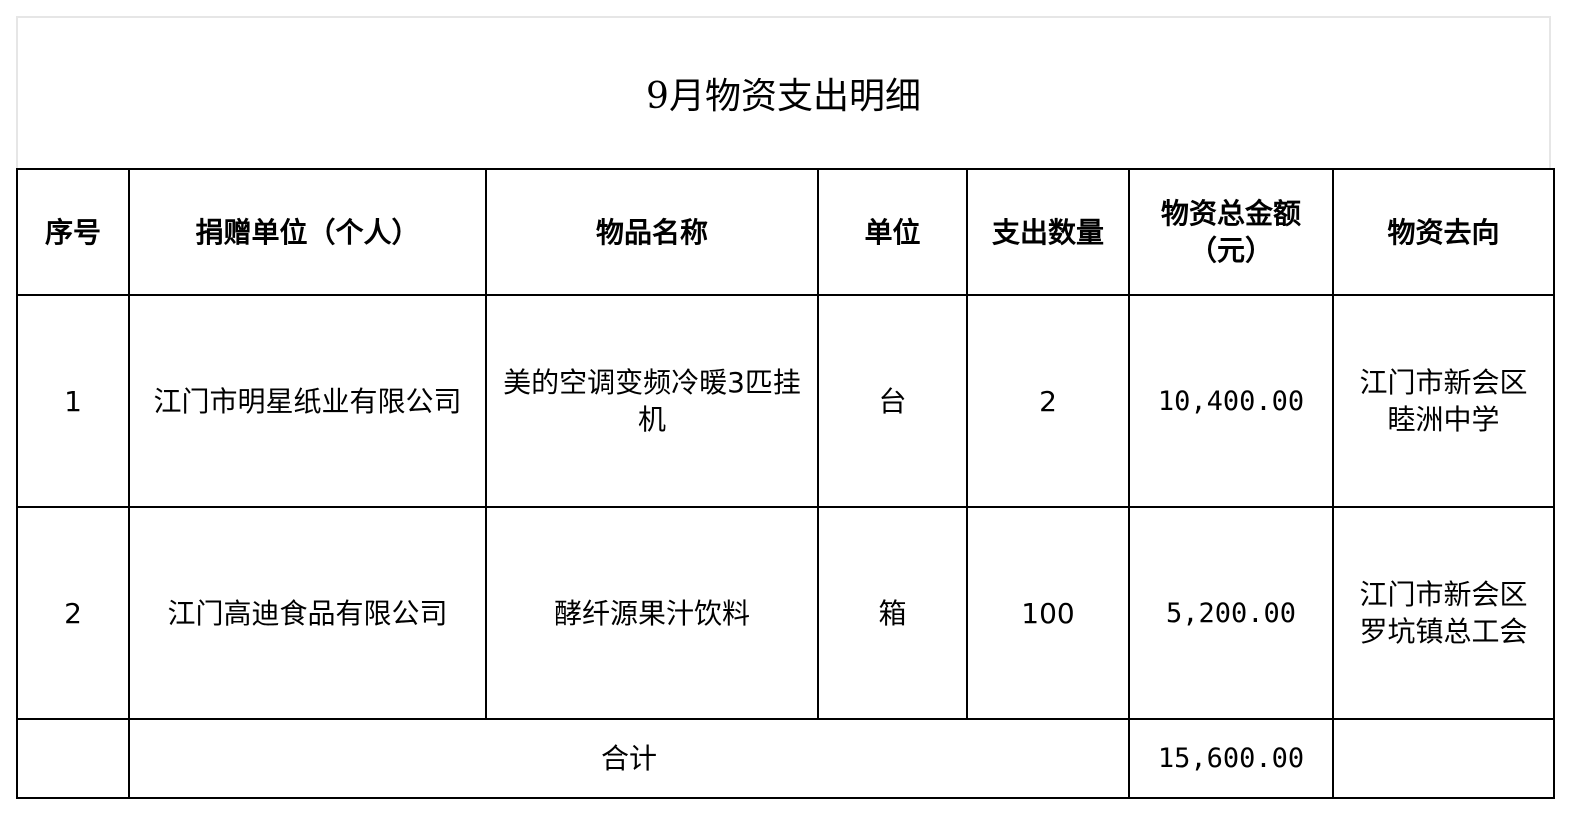  Describe the element at coordinates (307, 613) in the screenshot. I see `cell-donor: 江门高迪食品有限公司` at that location.